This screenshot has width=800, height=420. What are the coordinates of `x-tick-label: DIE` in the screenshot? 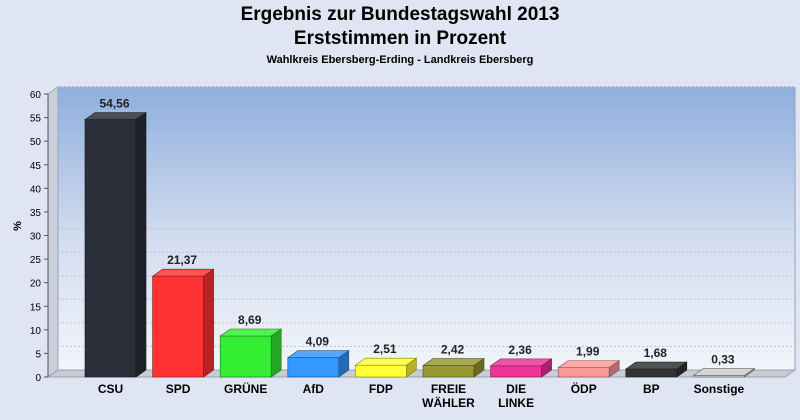 It's located at (516, 389).